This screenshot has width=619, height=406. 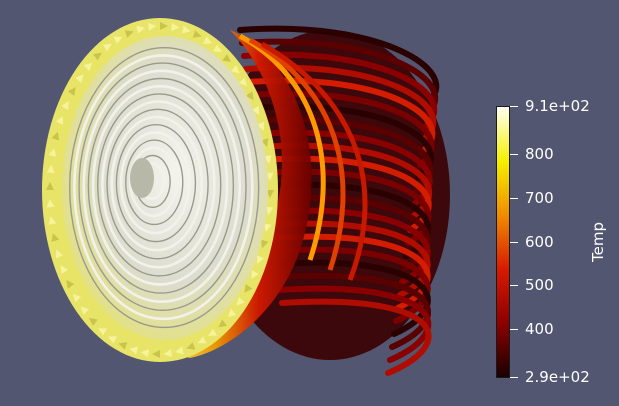 What do you see at coordinates (539, 154) in the screenshot?
I see `colorbar-tick-label: 800` at bounding box center [539, 154].